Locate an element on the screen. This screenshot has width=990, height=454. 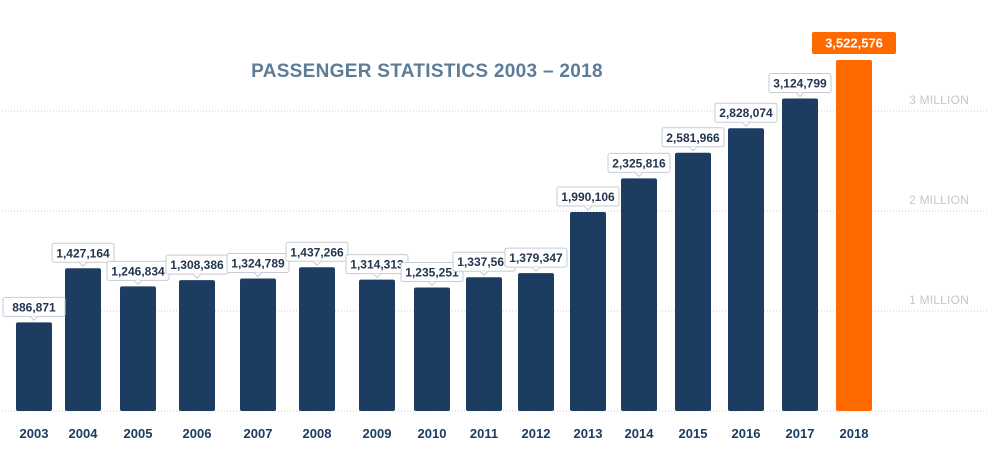
value-label: 1,308,386 is located at coordinates (197, 266).